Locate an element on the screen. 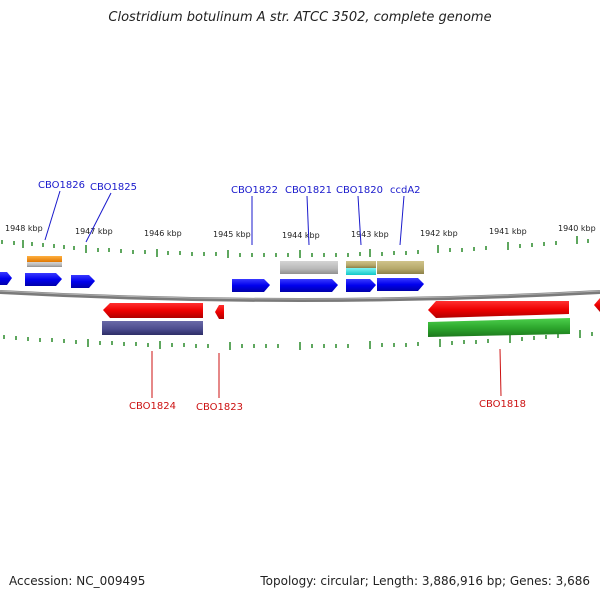  gene-arrow-cbo1822 is located at coordinates (251, 285).